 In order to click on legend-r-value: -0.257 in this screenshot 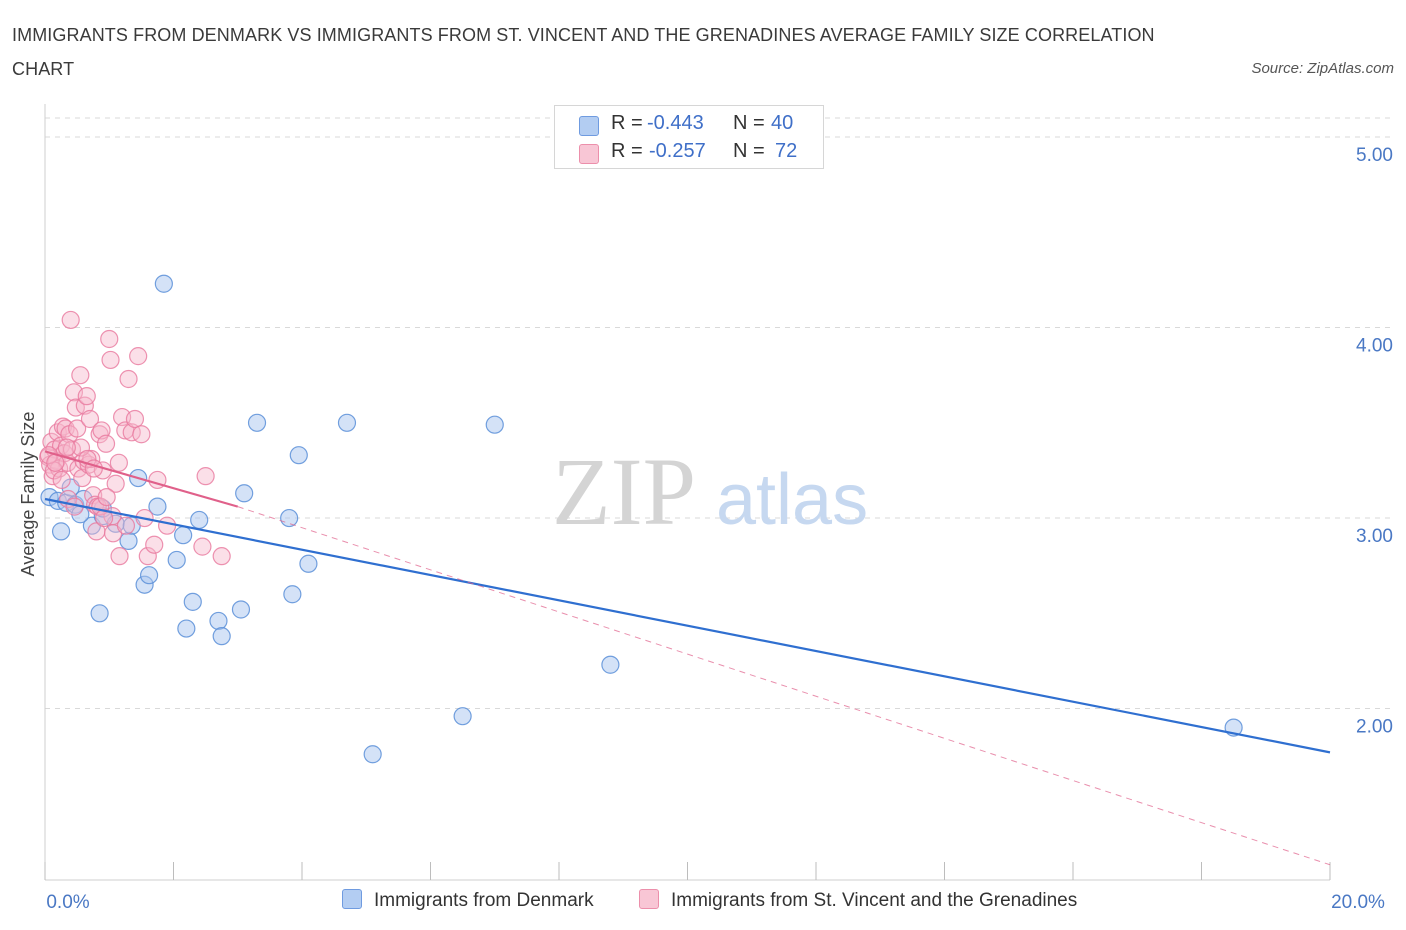, I will do `click(677, 151)`.